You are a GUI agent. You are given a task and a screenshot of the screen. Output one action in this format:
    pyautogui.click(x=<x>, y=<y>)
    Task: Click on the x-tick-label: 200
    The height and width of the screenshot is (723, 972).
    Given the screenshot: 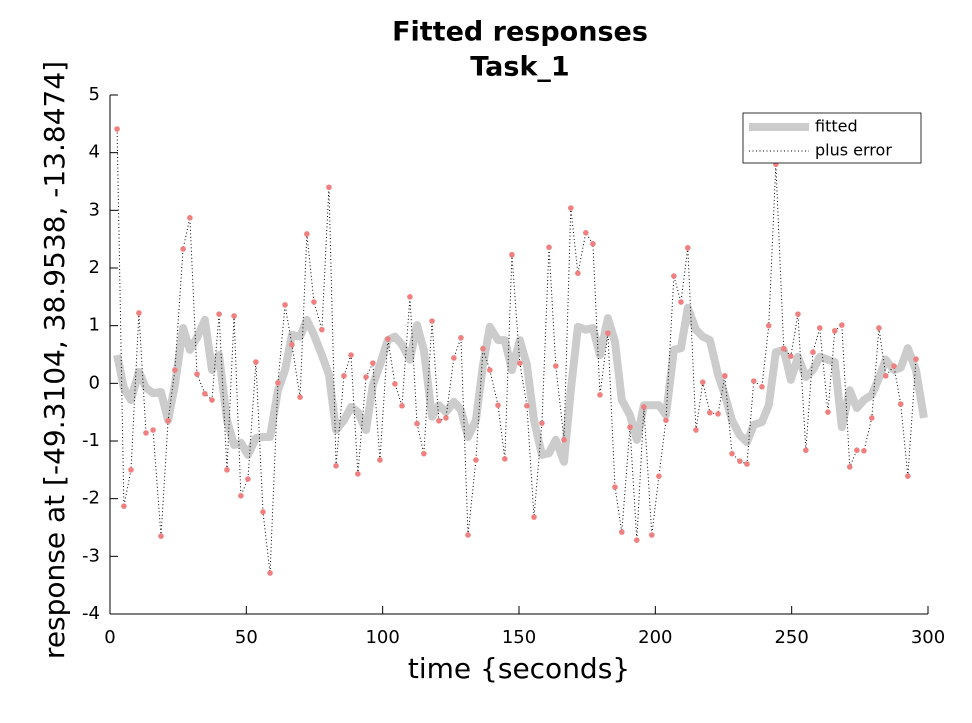 What is the action you would take?
    pyautogui.click(x=655, y=637)
    